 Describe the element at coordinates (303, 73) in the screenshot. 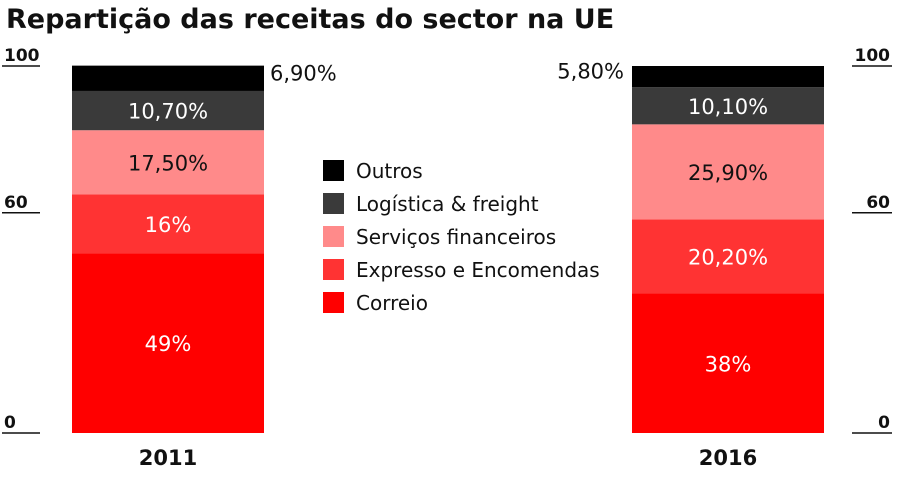

I see `data-label-2011-4: 6,90%` at that location.